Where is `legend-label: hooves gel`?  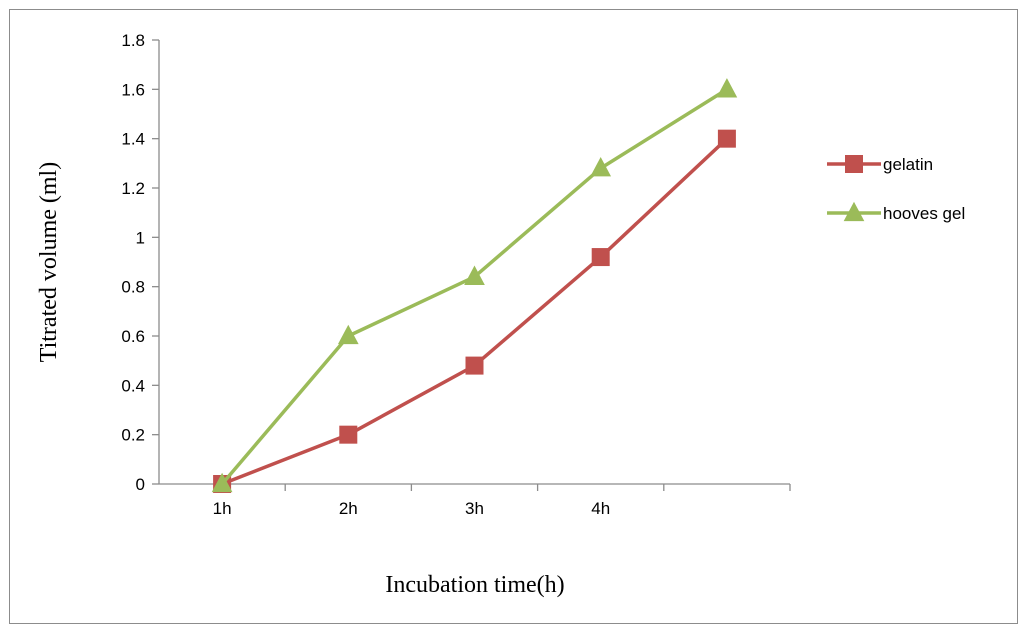 legend-label: hooves gel is located at coordinates (924, 213).